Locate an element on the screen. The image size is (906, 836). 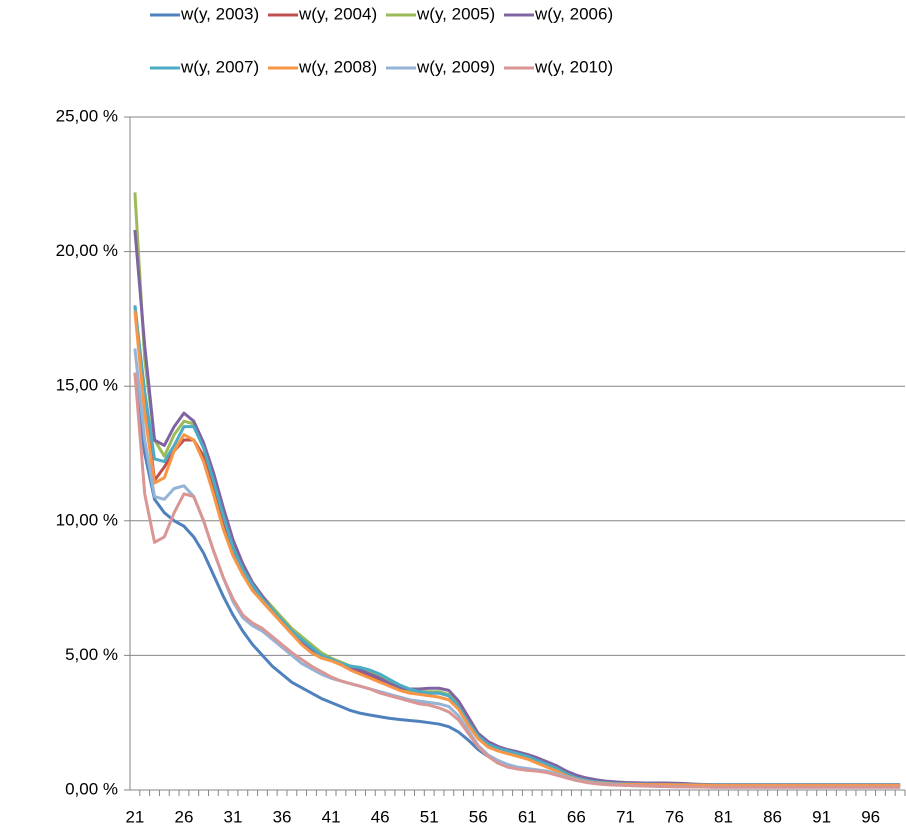
y-tick-label: 0,00 % is located at coordinates (91, 788).